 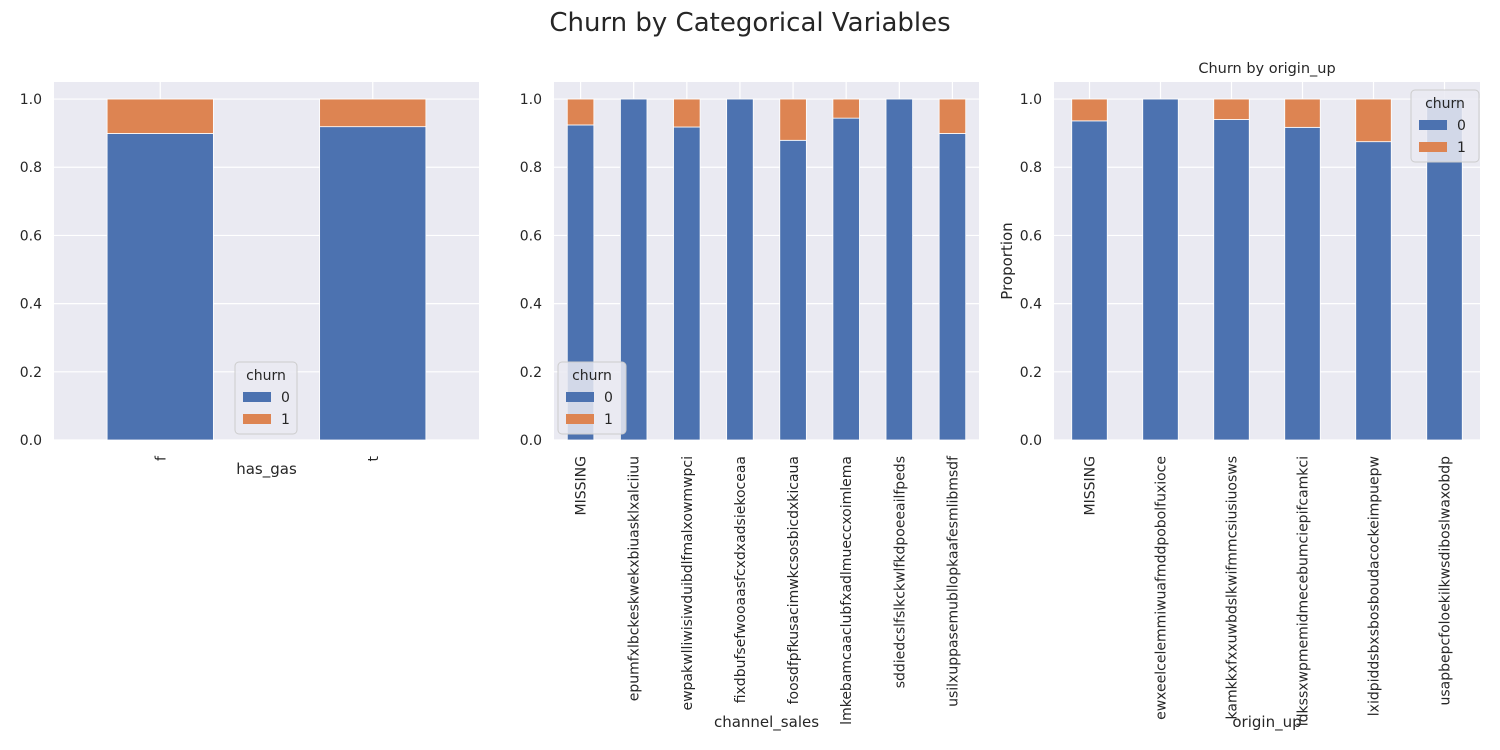 I want to click on x-axis-label: origin_up, so click(x=1266, y=722).